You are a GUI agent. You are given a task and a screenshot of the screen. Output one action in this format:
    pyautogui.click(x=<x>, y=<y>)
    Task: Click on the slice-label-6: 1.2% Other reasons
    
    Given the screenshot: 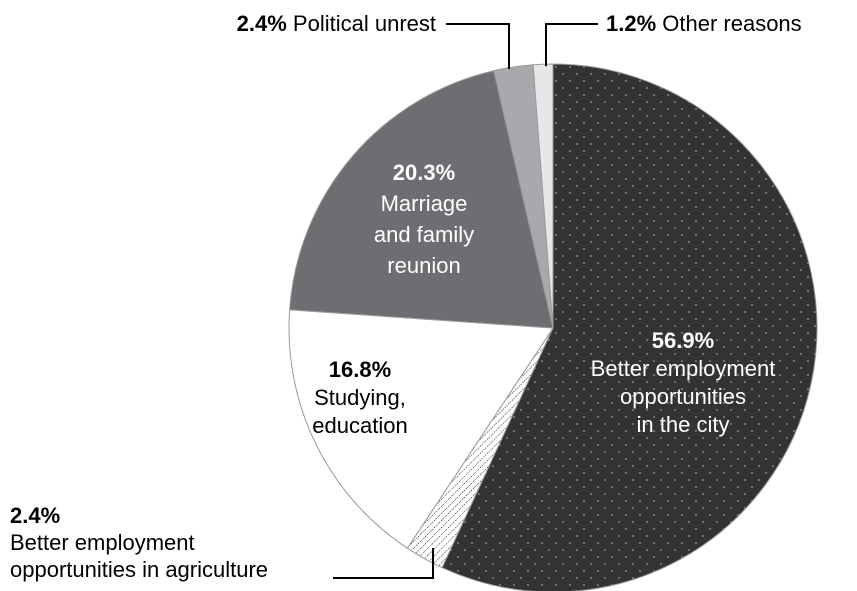 What is the action you would take?
    pyautogui.click(x=704, y=23)
    